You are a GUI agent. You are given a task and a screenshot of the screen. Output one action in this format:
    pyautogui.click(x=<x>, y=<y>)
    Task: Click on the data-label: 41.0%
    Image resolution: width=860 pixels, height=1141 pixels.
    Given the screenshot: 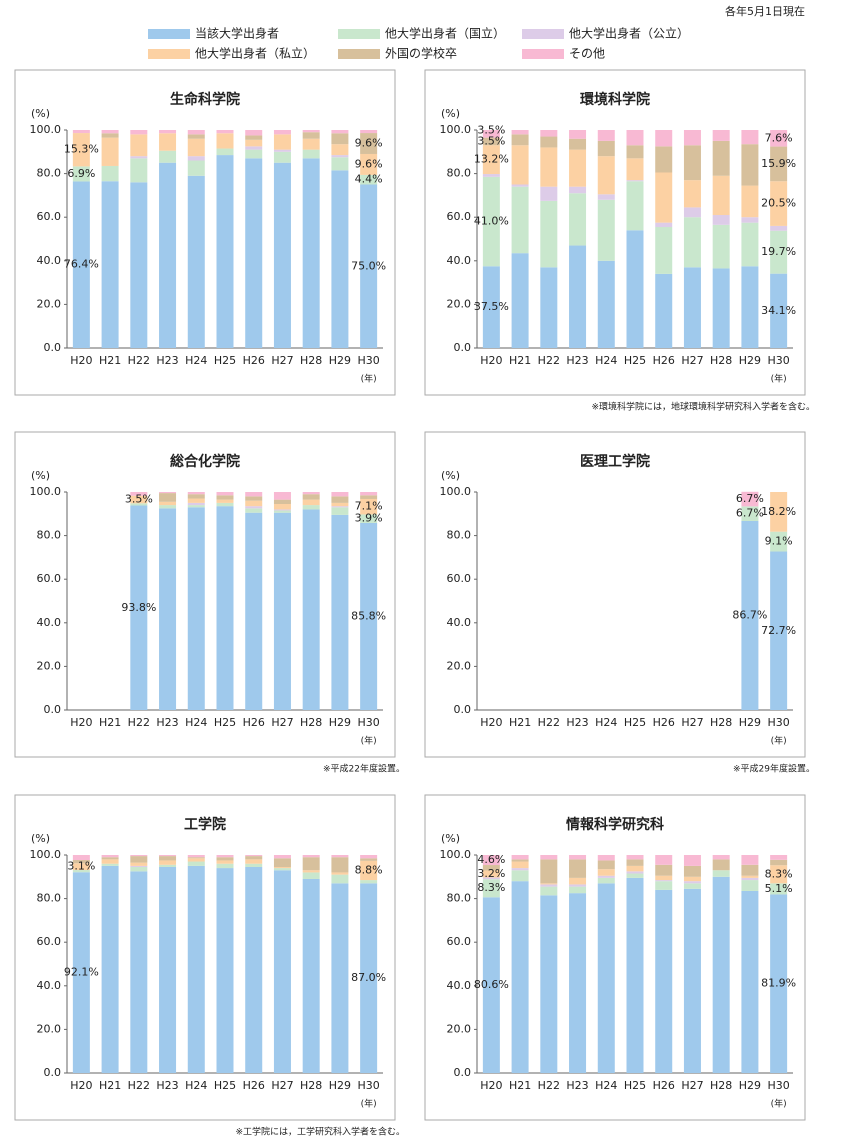 What is the action you would take?
    pyautogui.click(x=491, y=221)
    